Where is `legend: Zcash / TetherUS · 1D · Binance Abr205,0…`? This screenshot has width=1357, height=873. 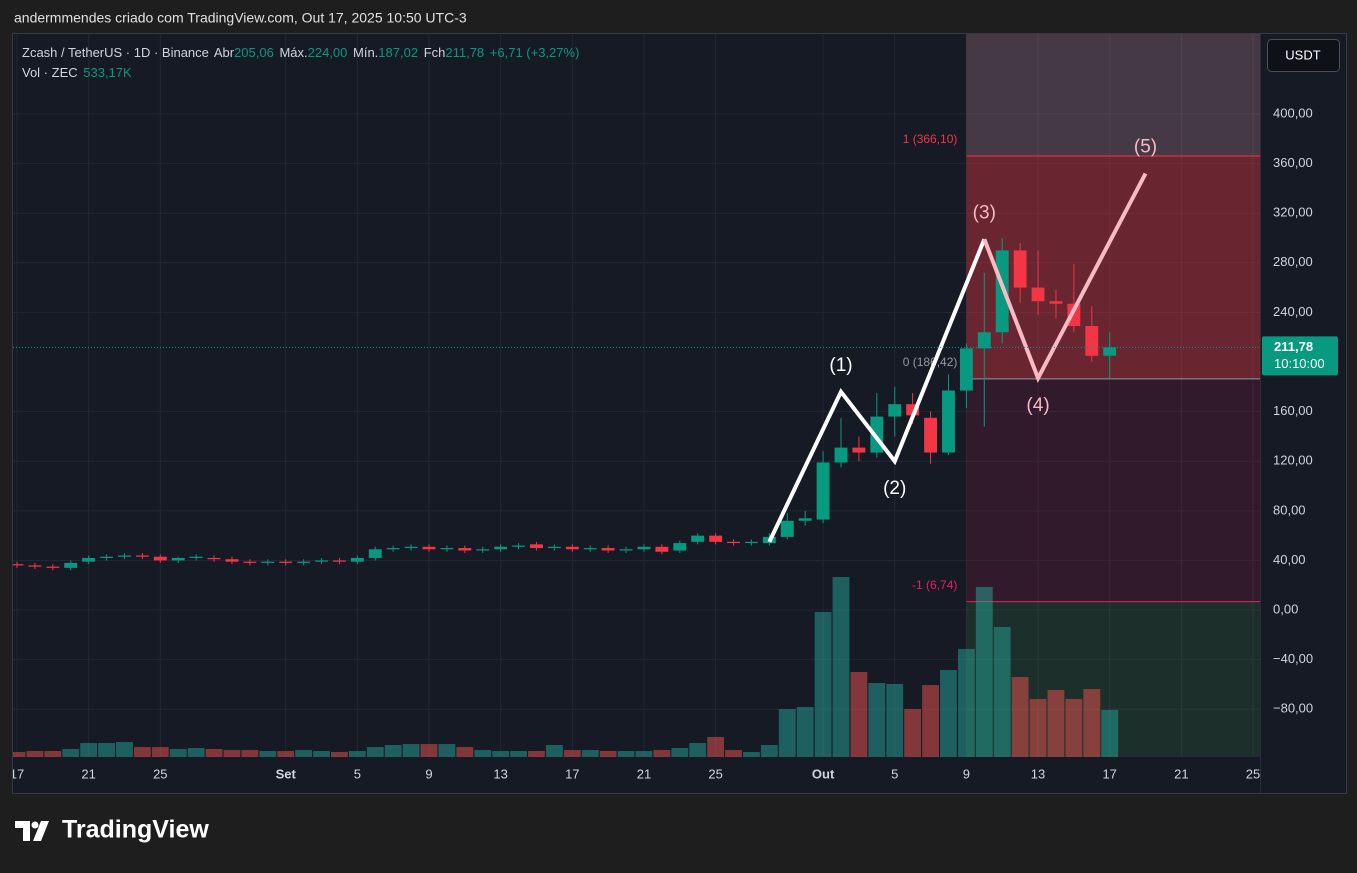
legend: Zcash / TetherUS · 1D · Binance Abr205,0… is located at coordinates (300, 52).